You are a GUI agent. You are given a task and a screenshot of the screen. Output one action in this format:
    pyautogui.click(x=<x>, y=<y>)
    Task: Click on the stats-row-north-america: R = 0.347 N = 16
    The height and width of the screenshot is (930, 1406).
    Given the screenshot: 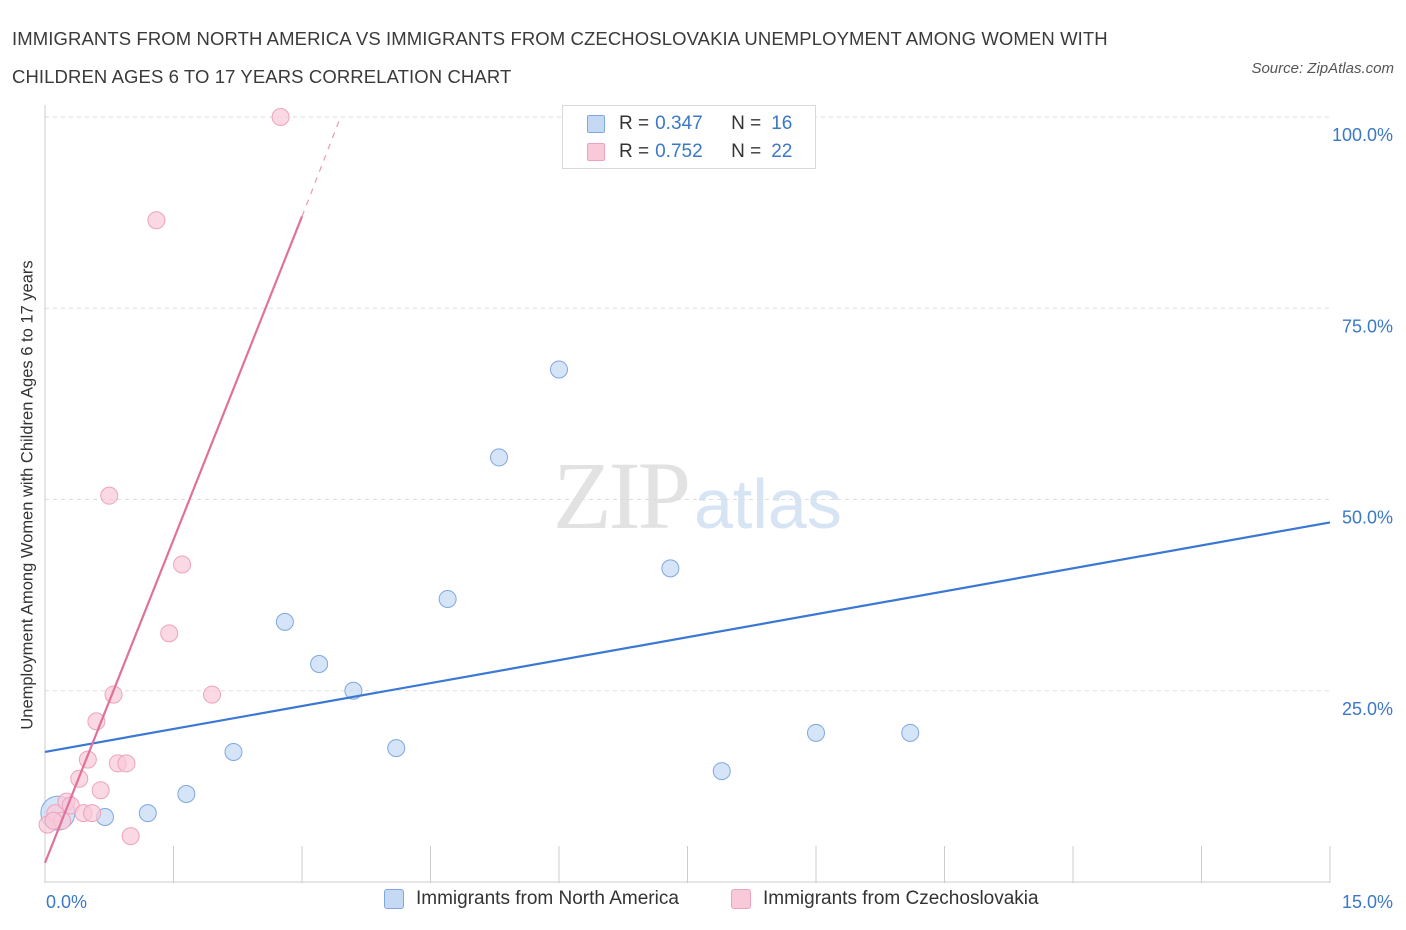 What is the action you would take?
    pyautogui.click(x=689, y=124)
    